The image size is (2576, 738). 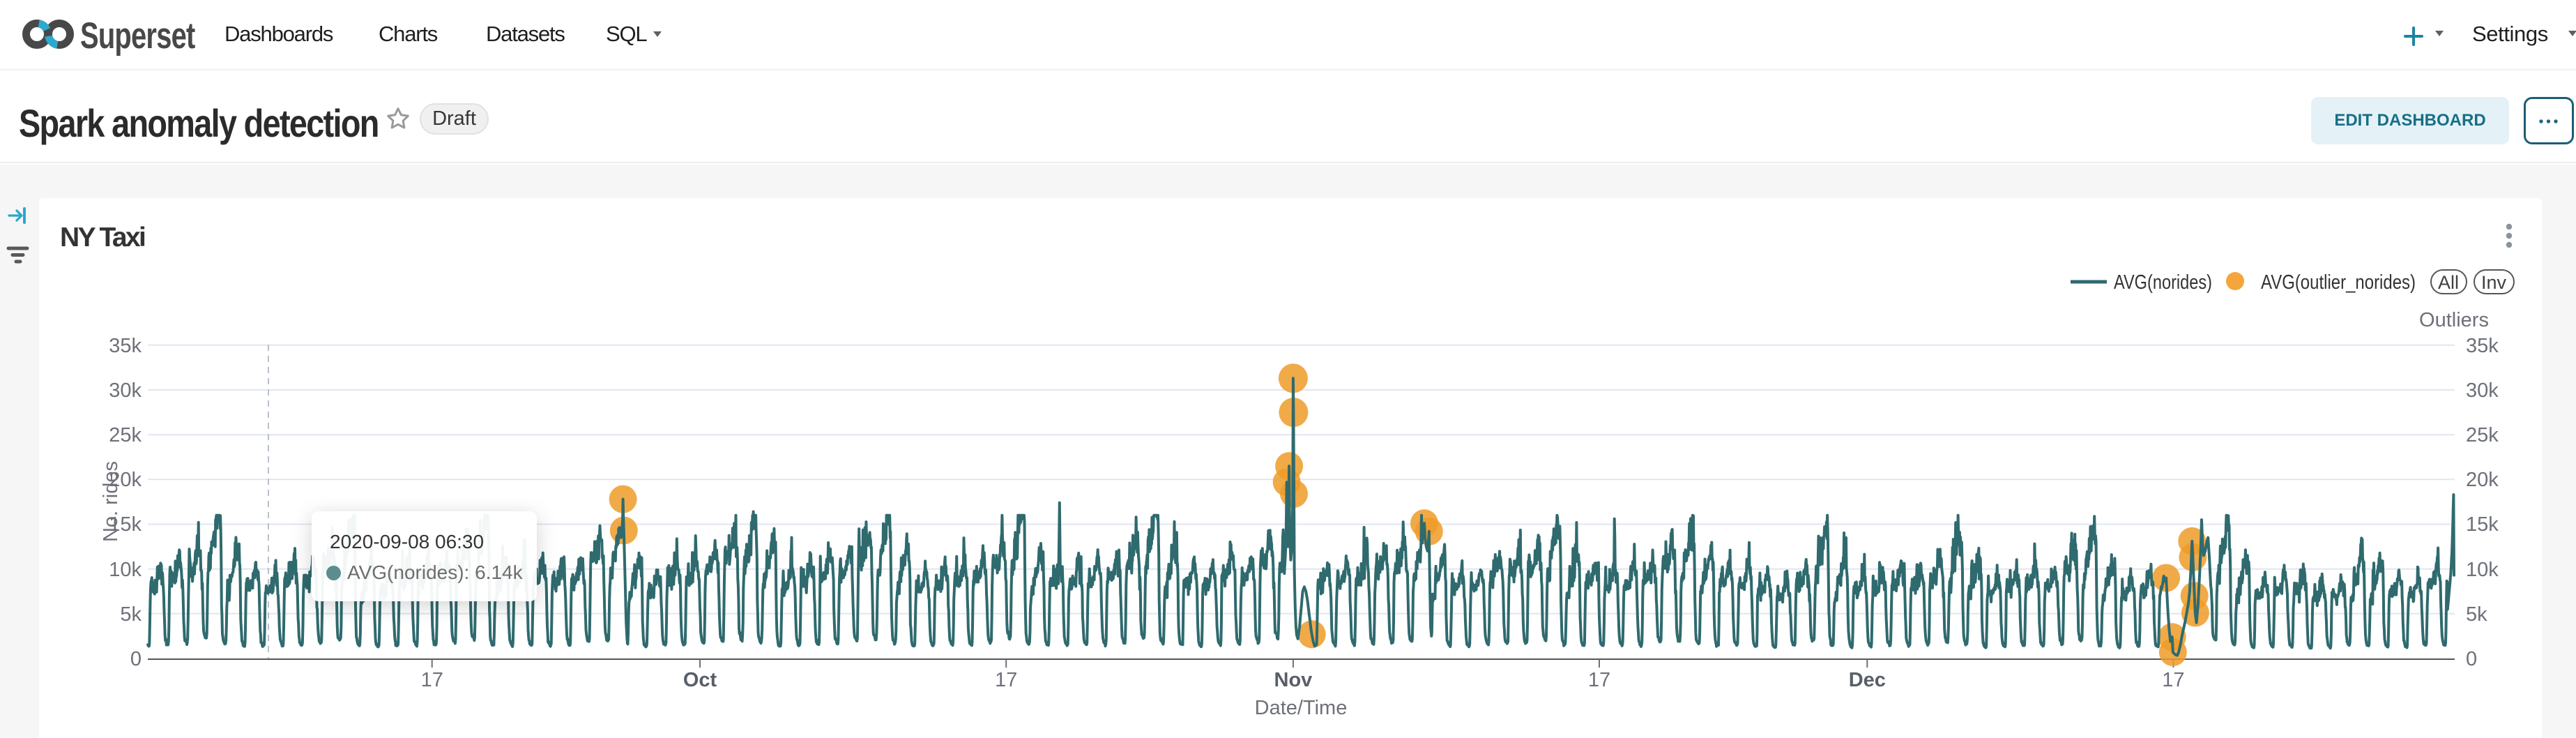 What do you see at coordinates (2163, 282) in the screenshot?
I see `svg-text: AVG(norides)` at bounding box center [2163, 282].